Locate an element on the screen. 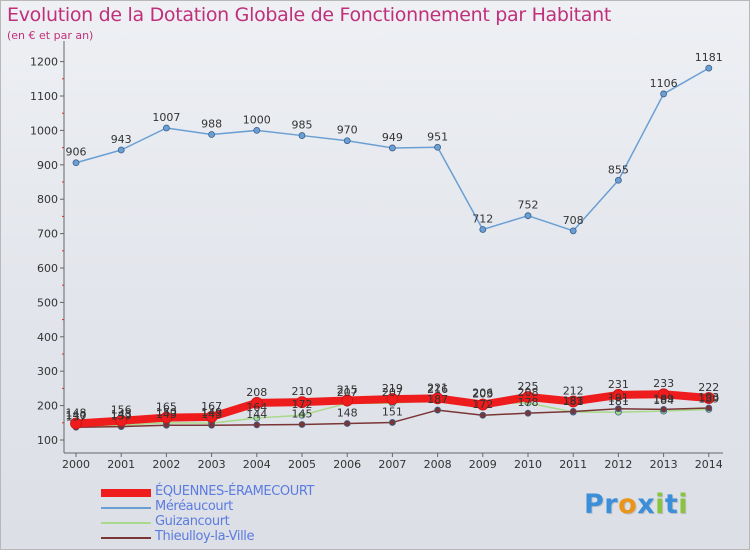 This screenshot has width=750, height=550. x-tick-label: 2012 is located at coordinates (618, 464).